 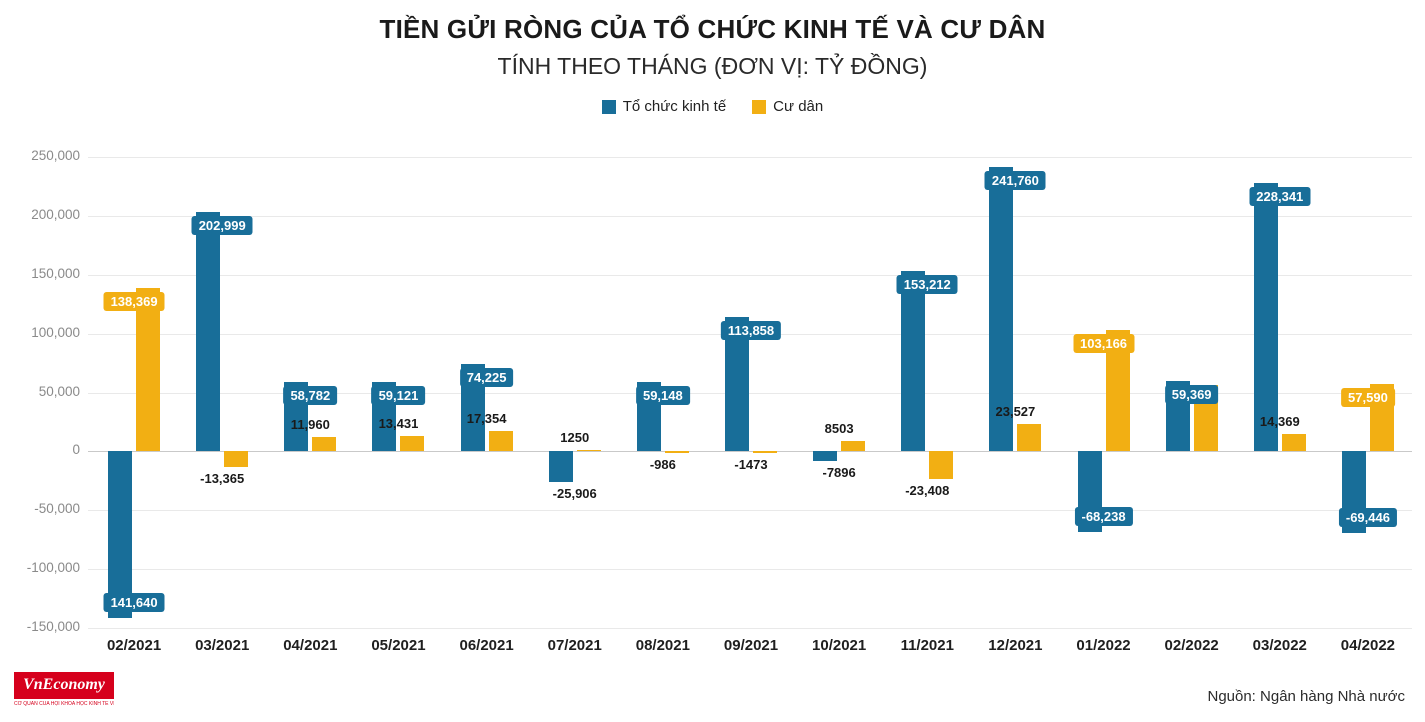 What do you see at coordinates (662, 645) in the screenshot?
I see `x-tick-label: 08/2021` at bounding box center [662, 645].